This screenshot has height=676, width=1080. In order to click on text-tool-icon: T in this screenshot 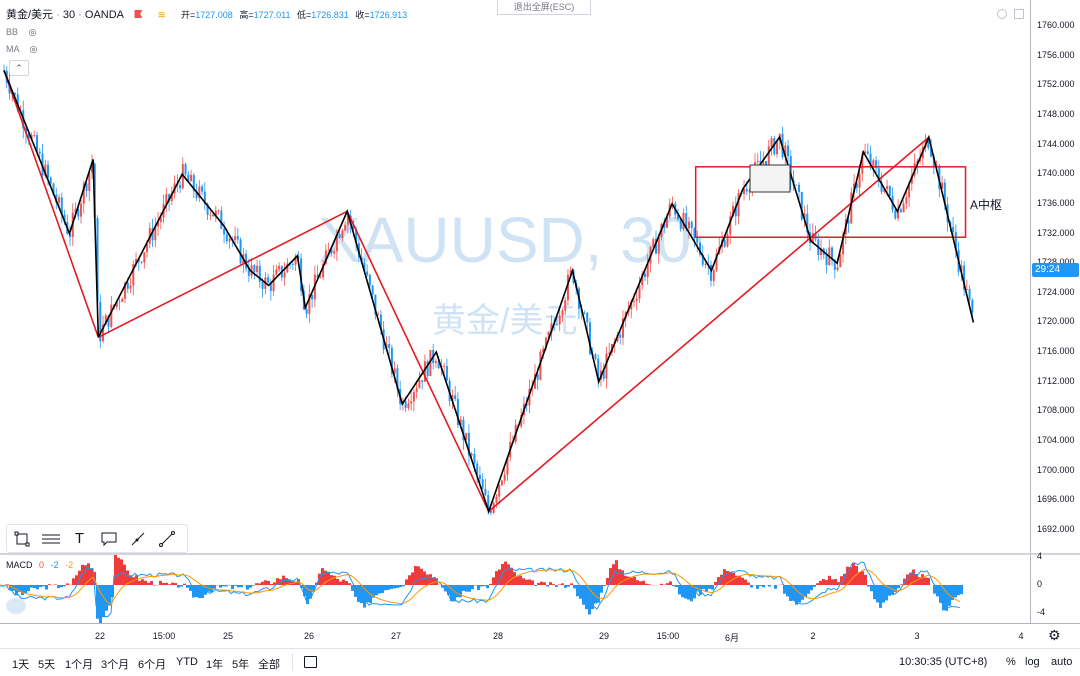, I will do `click(79, 538)`.